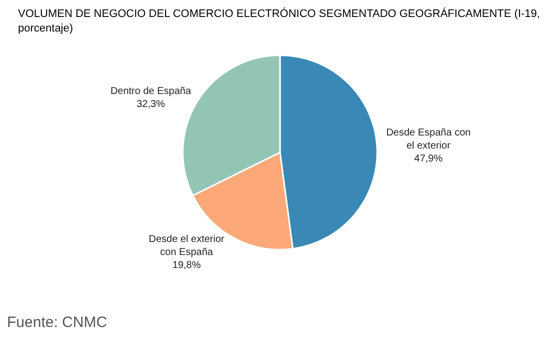  I want to click on data-label: 47,9%, so click(428, 158).